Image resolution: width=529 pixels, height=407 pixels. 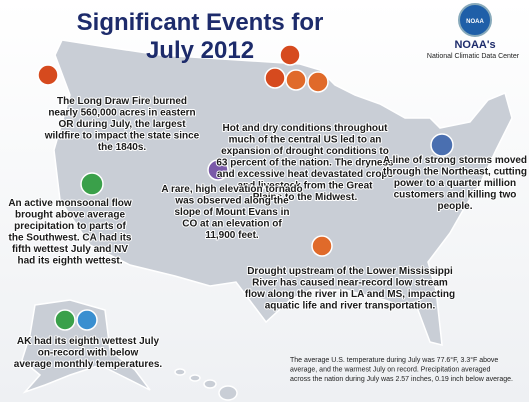 What do you see at coordinates (87, 320) in the screenshot?
I see `cold-icon` at bounding box center [87, 320].